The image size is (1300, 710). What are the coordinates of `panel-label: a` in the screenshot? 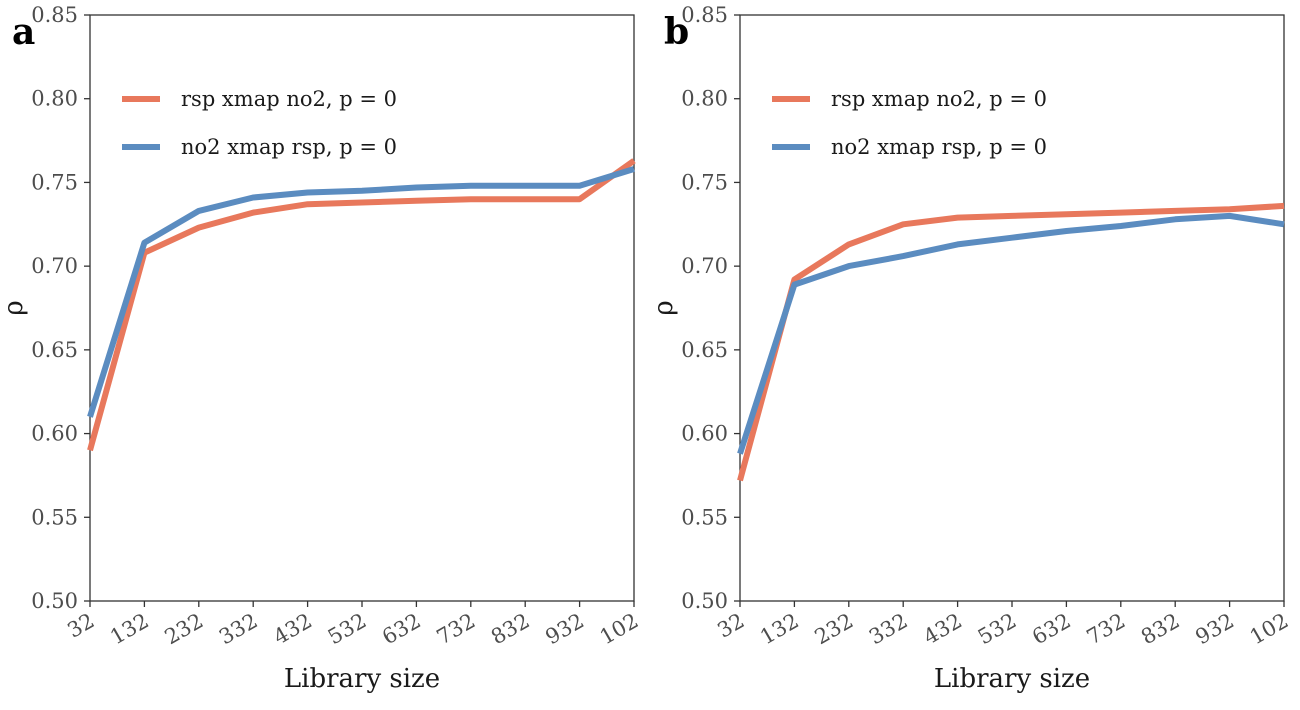 It's located at (23, 32).